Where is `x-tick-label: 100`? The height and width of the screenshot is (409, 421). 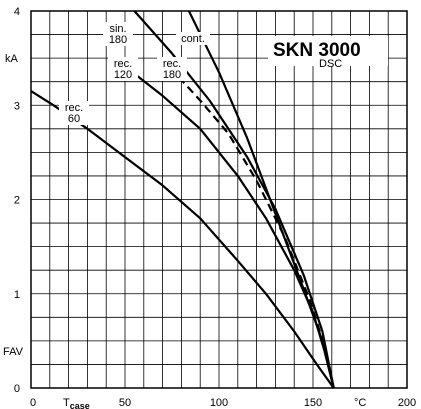
x-tick-label: 100 is located at coordinates (219, 403).